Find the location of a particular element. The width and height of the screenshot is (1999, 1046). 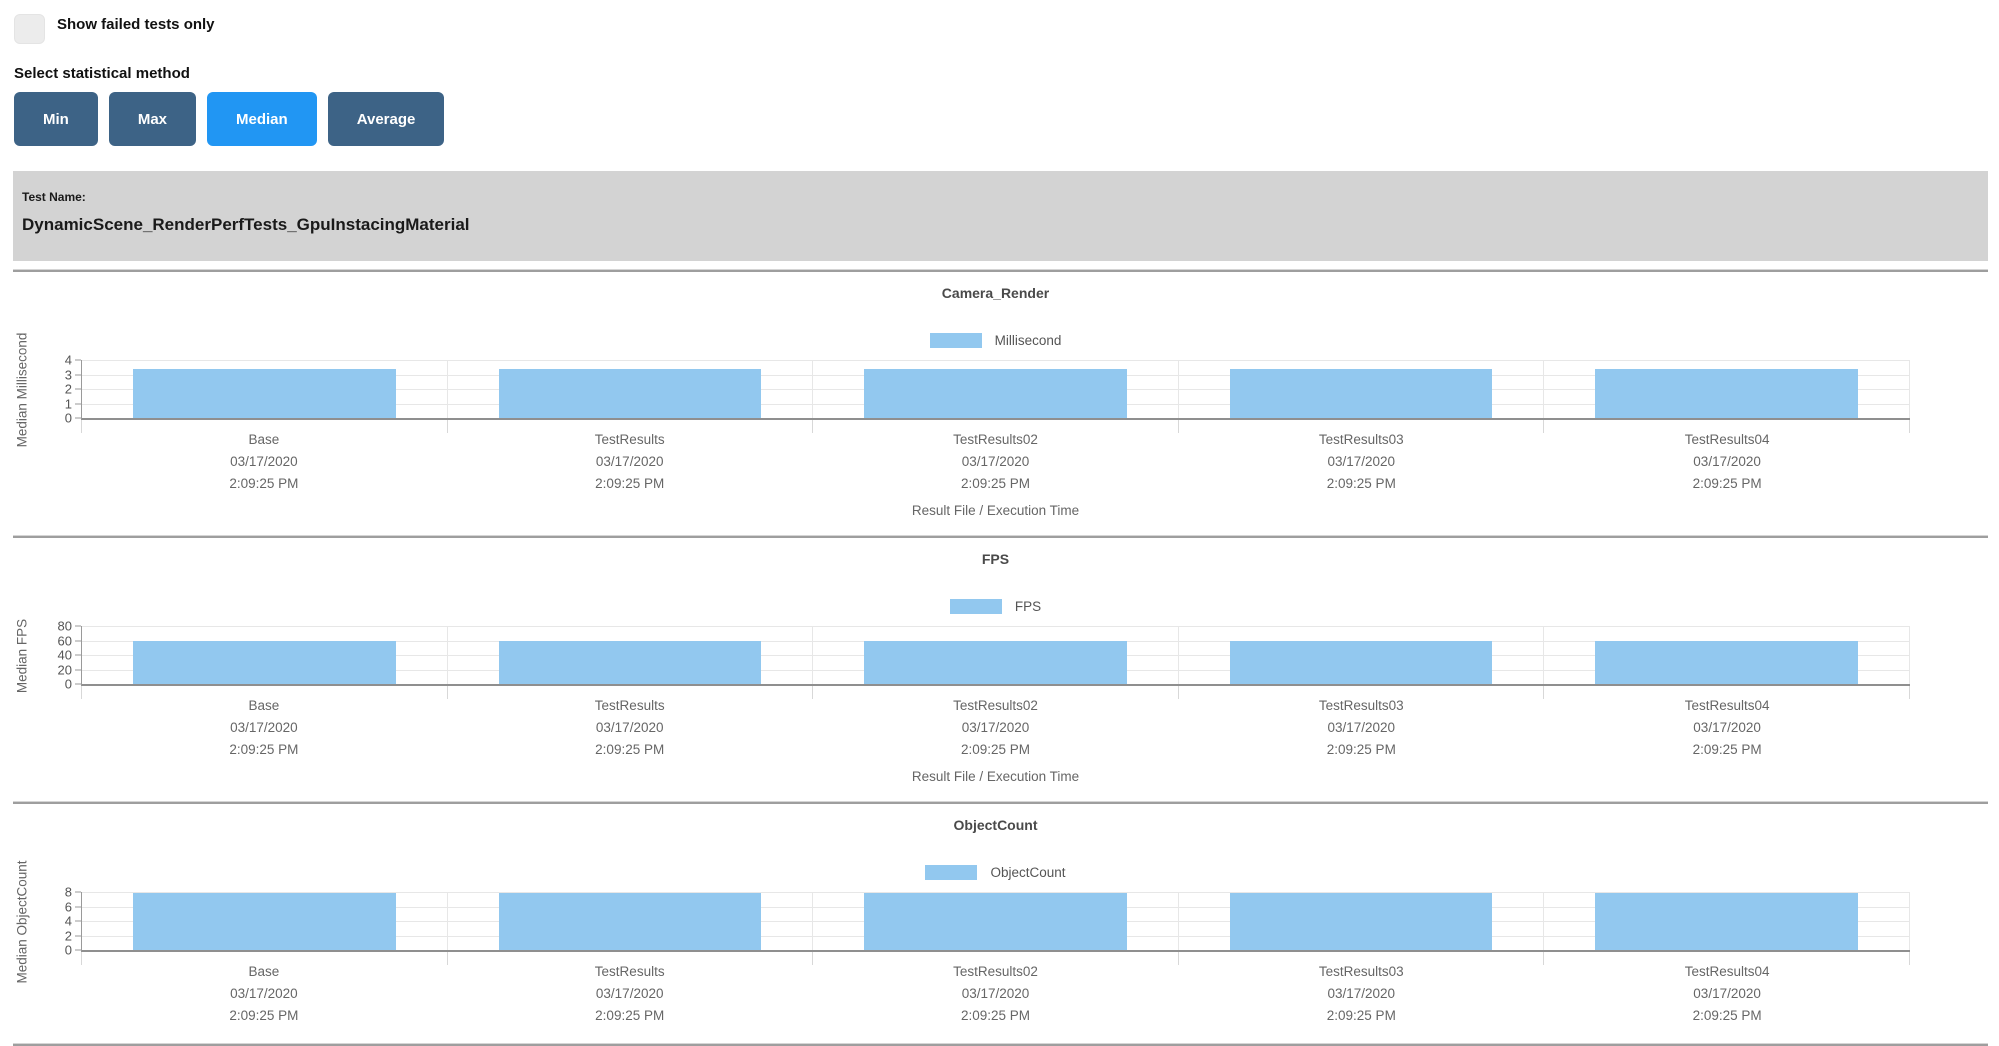

chart-legend: ObjectCount is located at coordinates (995, 872).